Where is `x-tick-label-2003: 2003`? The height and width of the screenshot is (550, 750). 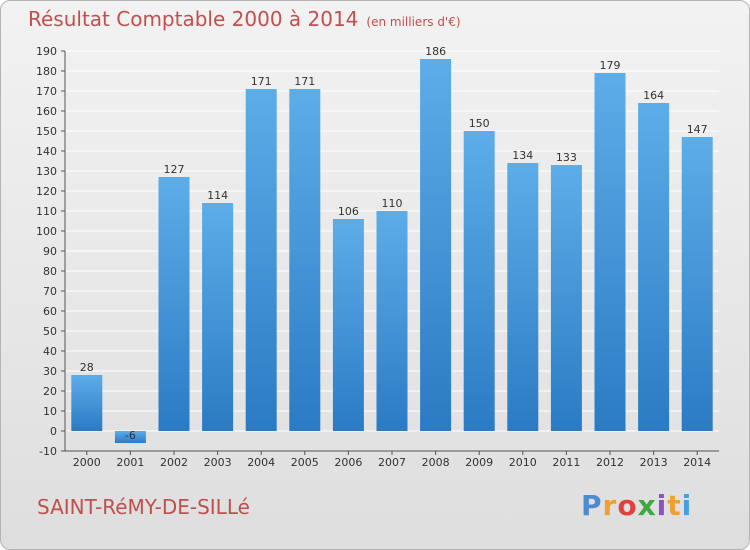
x-tick-label-2003: 2003 is located at coordinates (218, 462).